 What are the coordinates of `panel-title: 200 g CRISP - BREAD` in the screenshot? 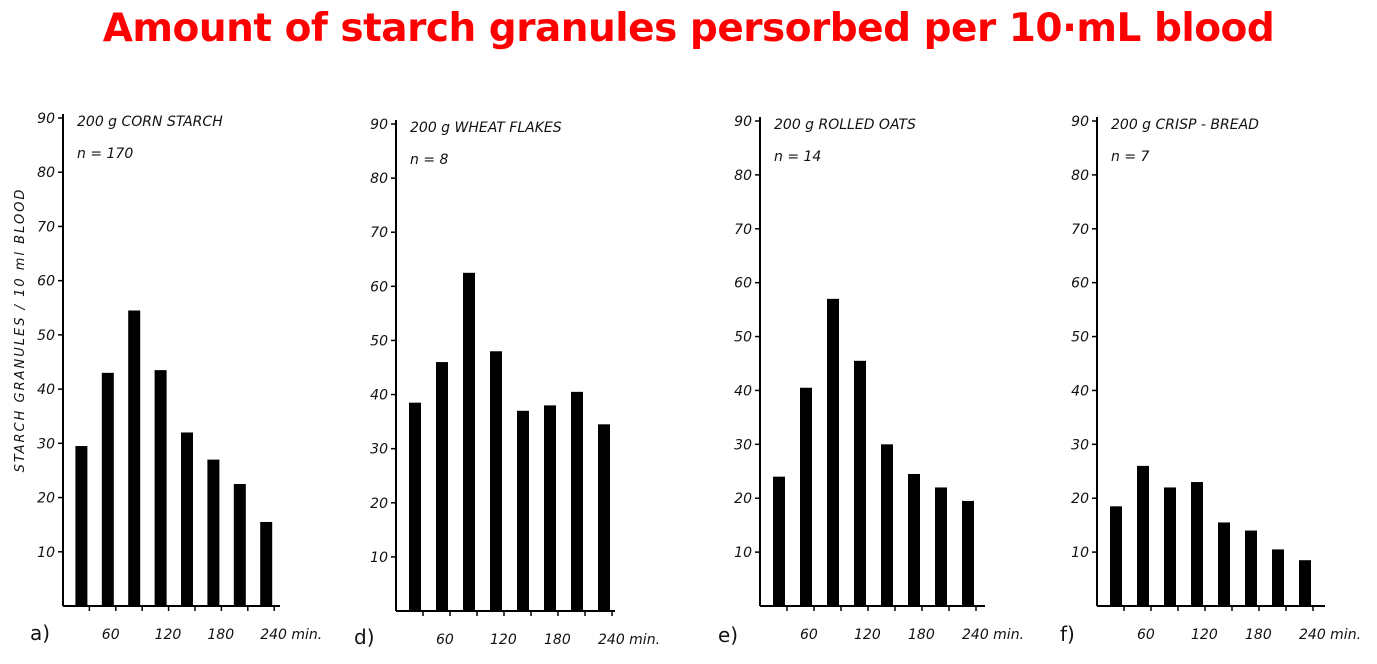 It's located at (1185, 125).